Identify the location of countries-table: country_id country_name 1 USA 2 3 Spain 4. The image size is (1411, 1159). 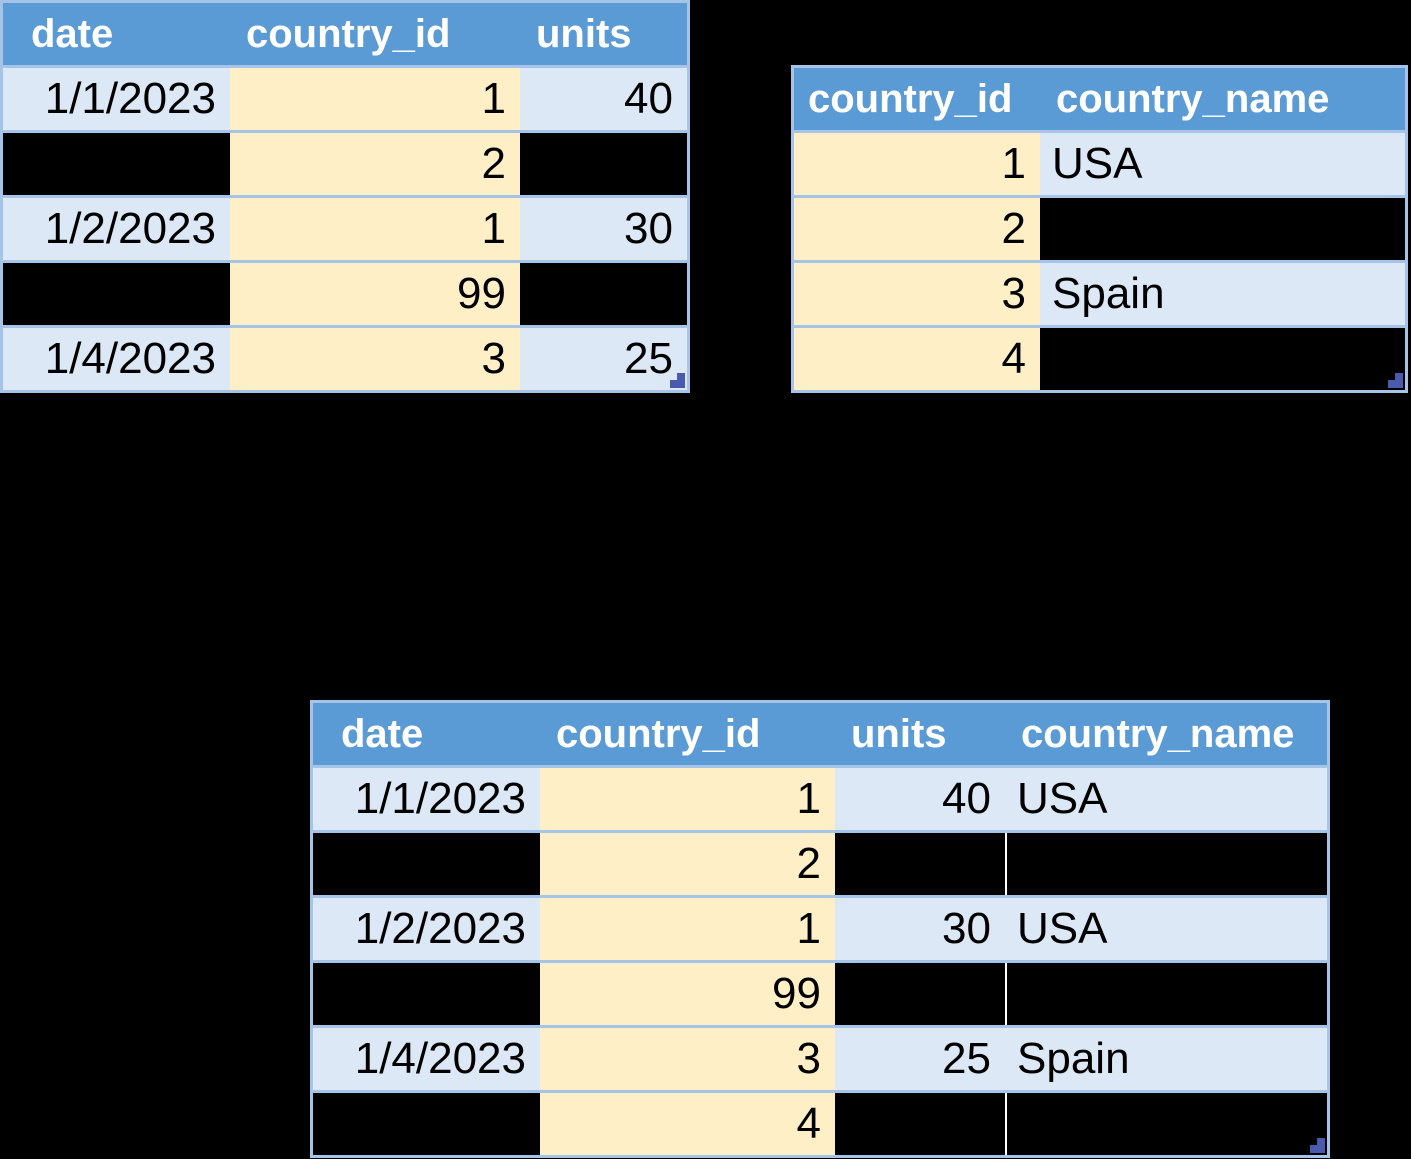
(1099, 229).